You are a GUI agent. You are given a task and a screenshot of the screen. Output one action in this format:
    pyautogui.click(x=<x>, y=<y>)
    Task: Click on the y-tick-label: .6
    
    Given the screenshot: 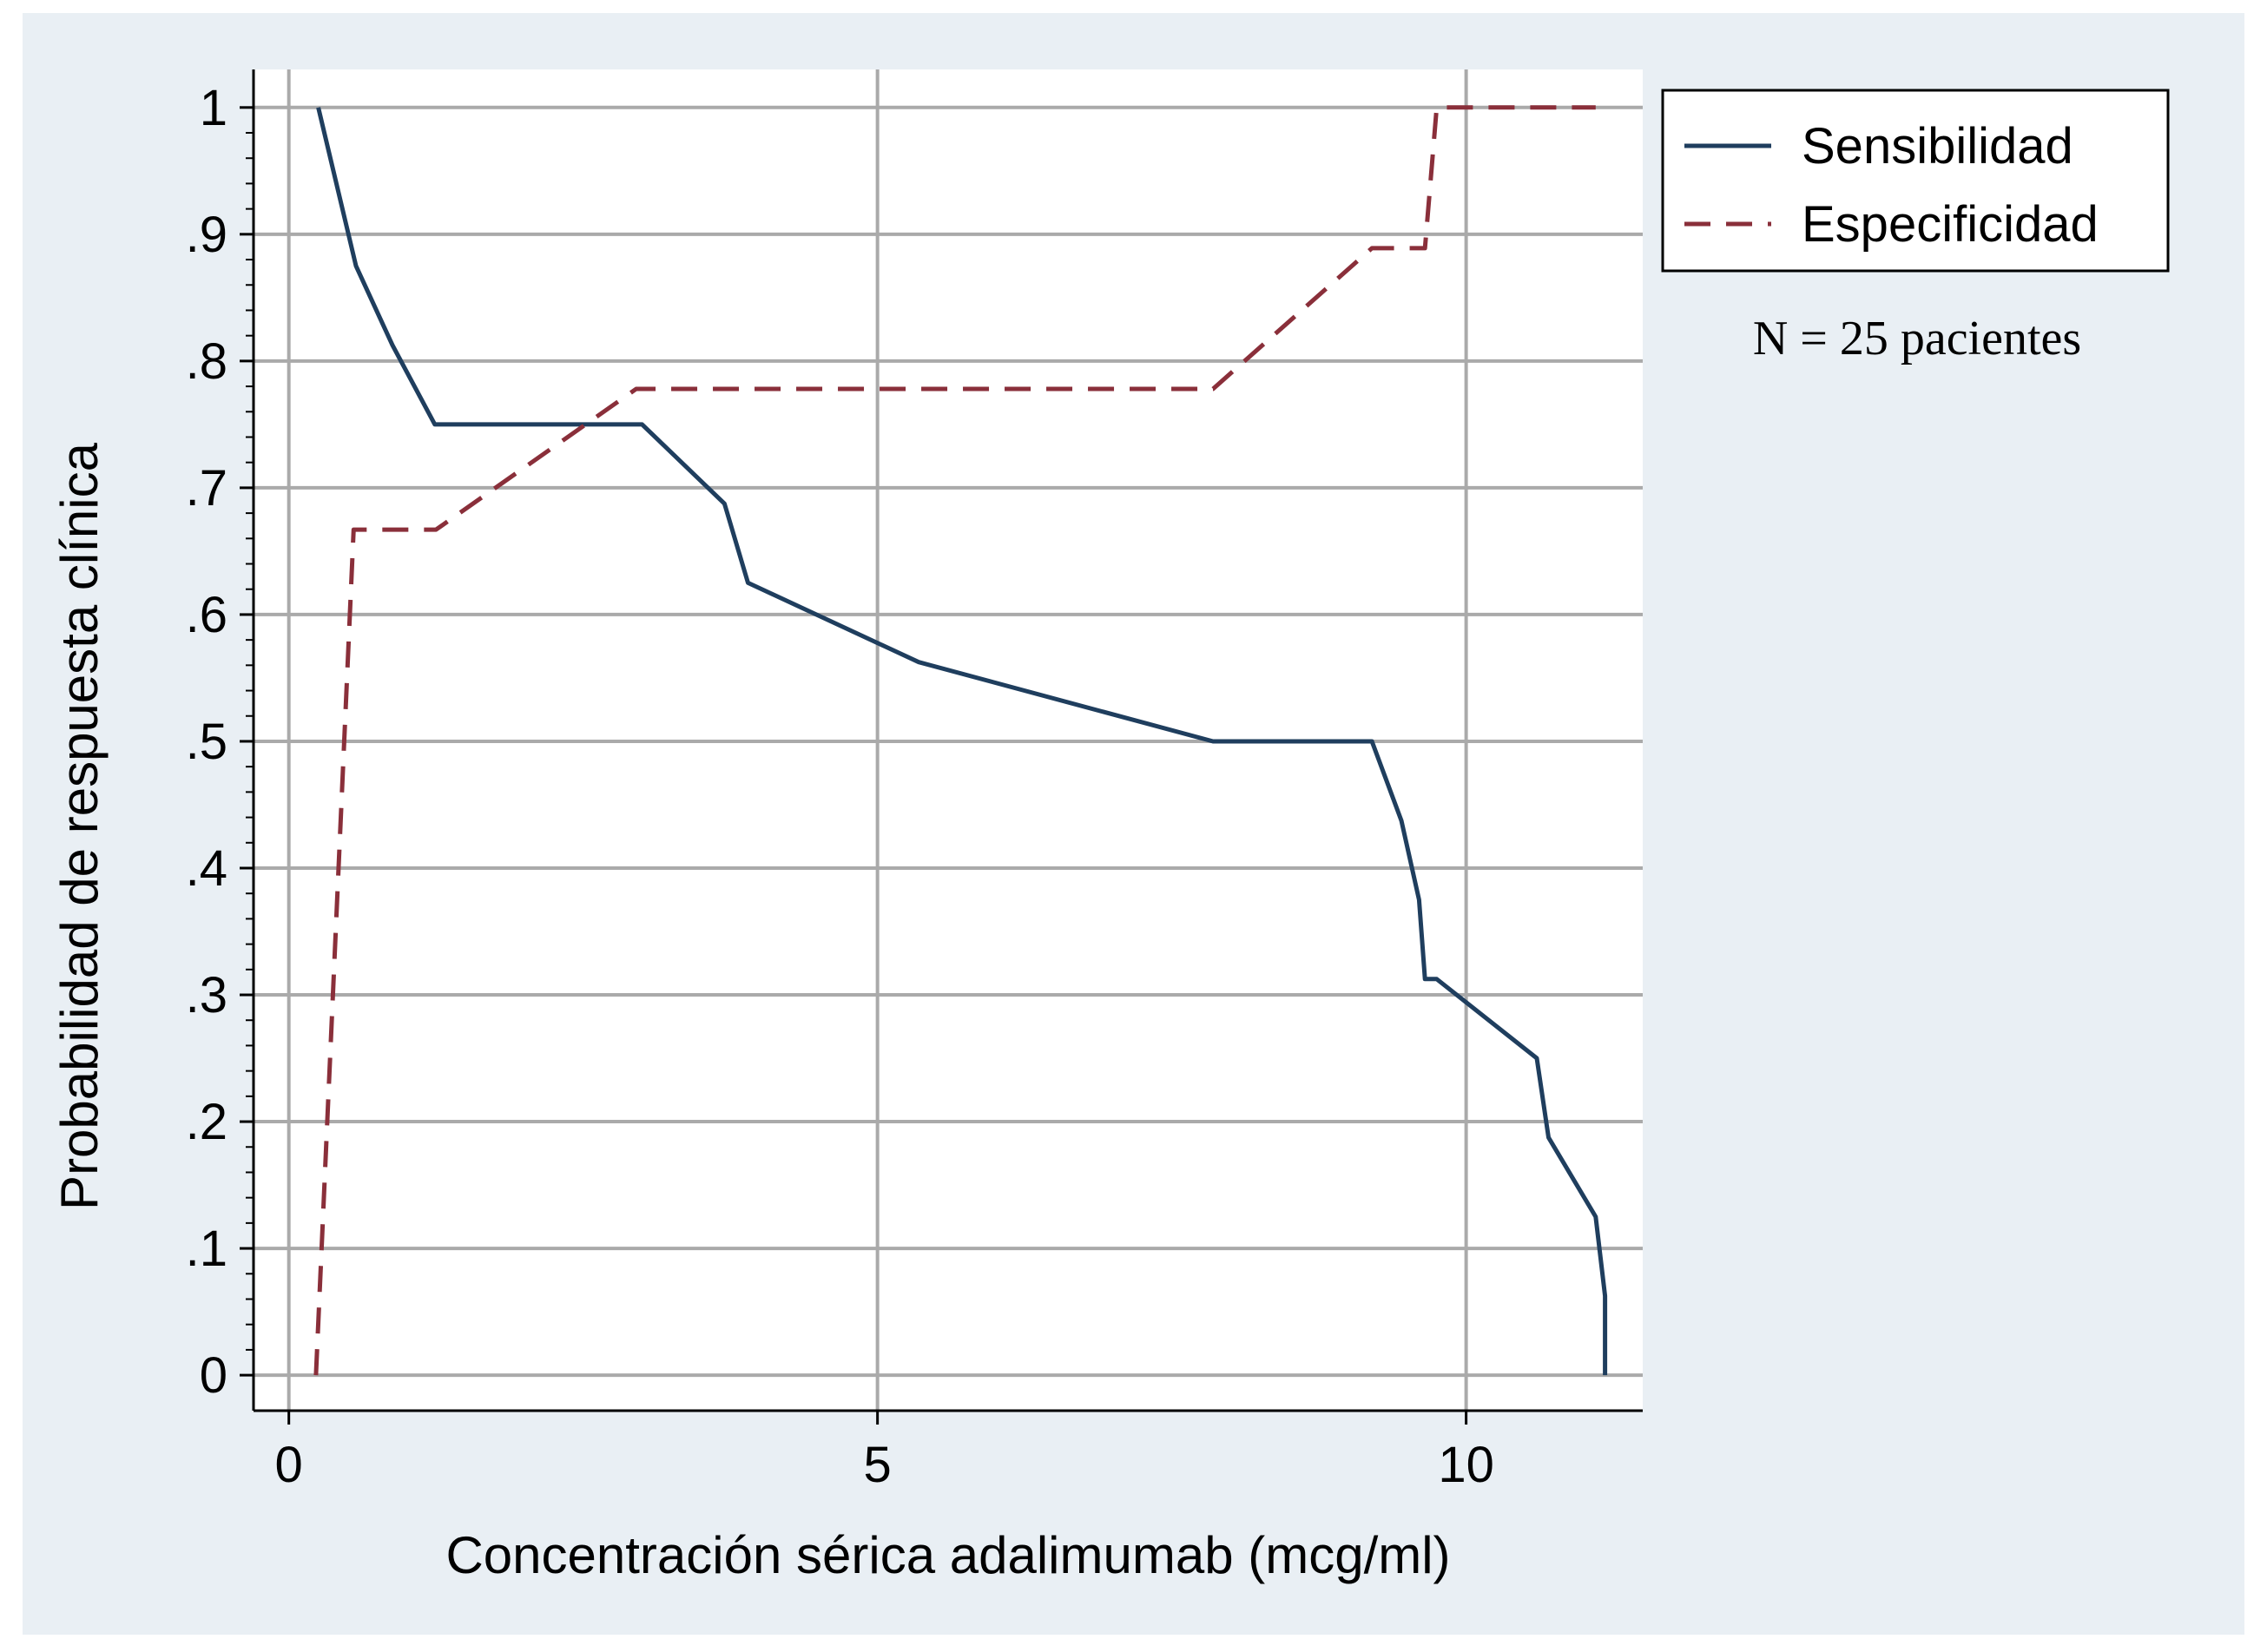 What is the action you would take?
    pyautogui.click(x=206, y=615)
    